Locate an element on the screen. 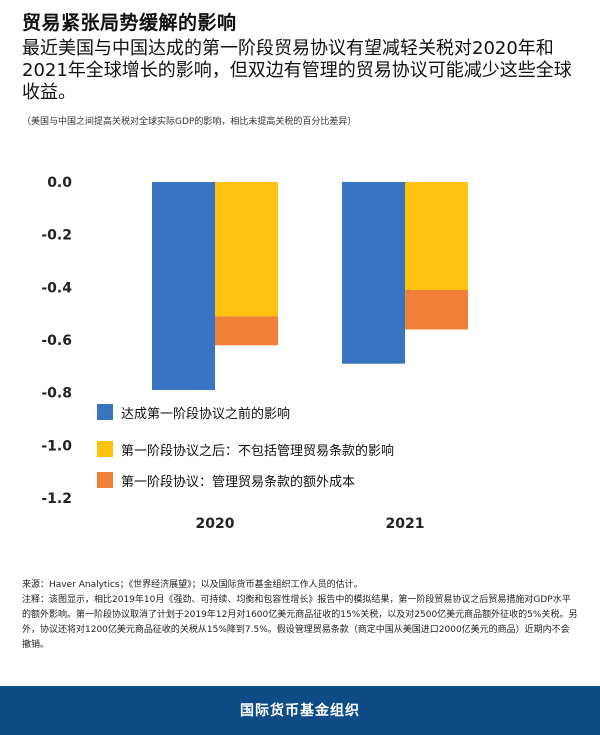 This screenshot has width=600, height=735. y-tick-label: -0.8 is located at coordinates (56, 394).